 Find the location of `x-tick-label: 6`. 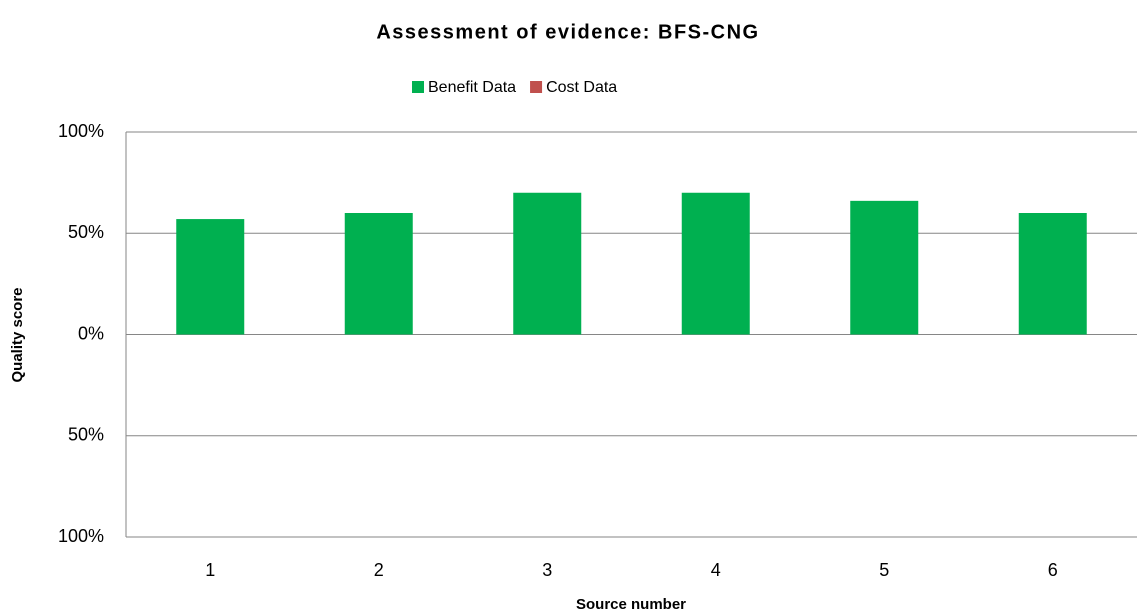

x-tick-label: 6 is located at coordinates (1053, 570).